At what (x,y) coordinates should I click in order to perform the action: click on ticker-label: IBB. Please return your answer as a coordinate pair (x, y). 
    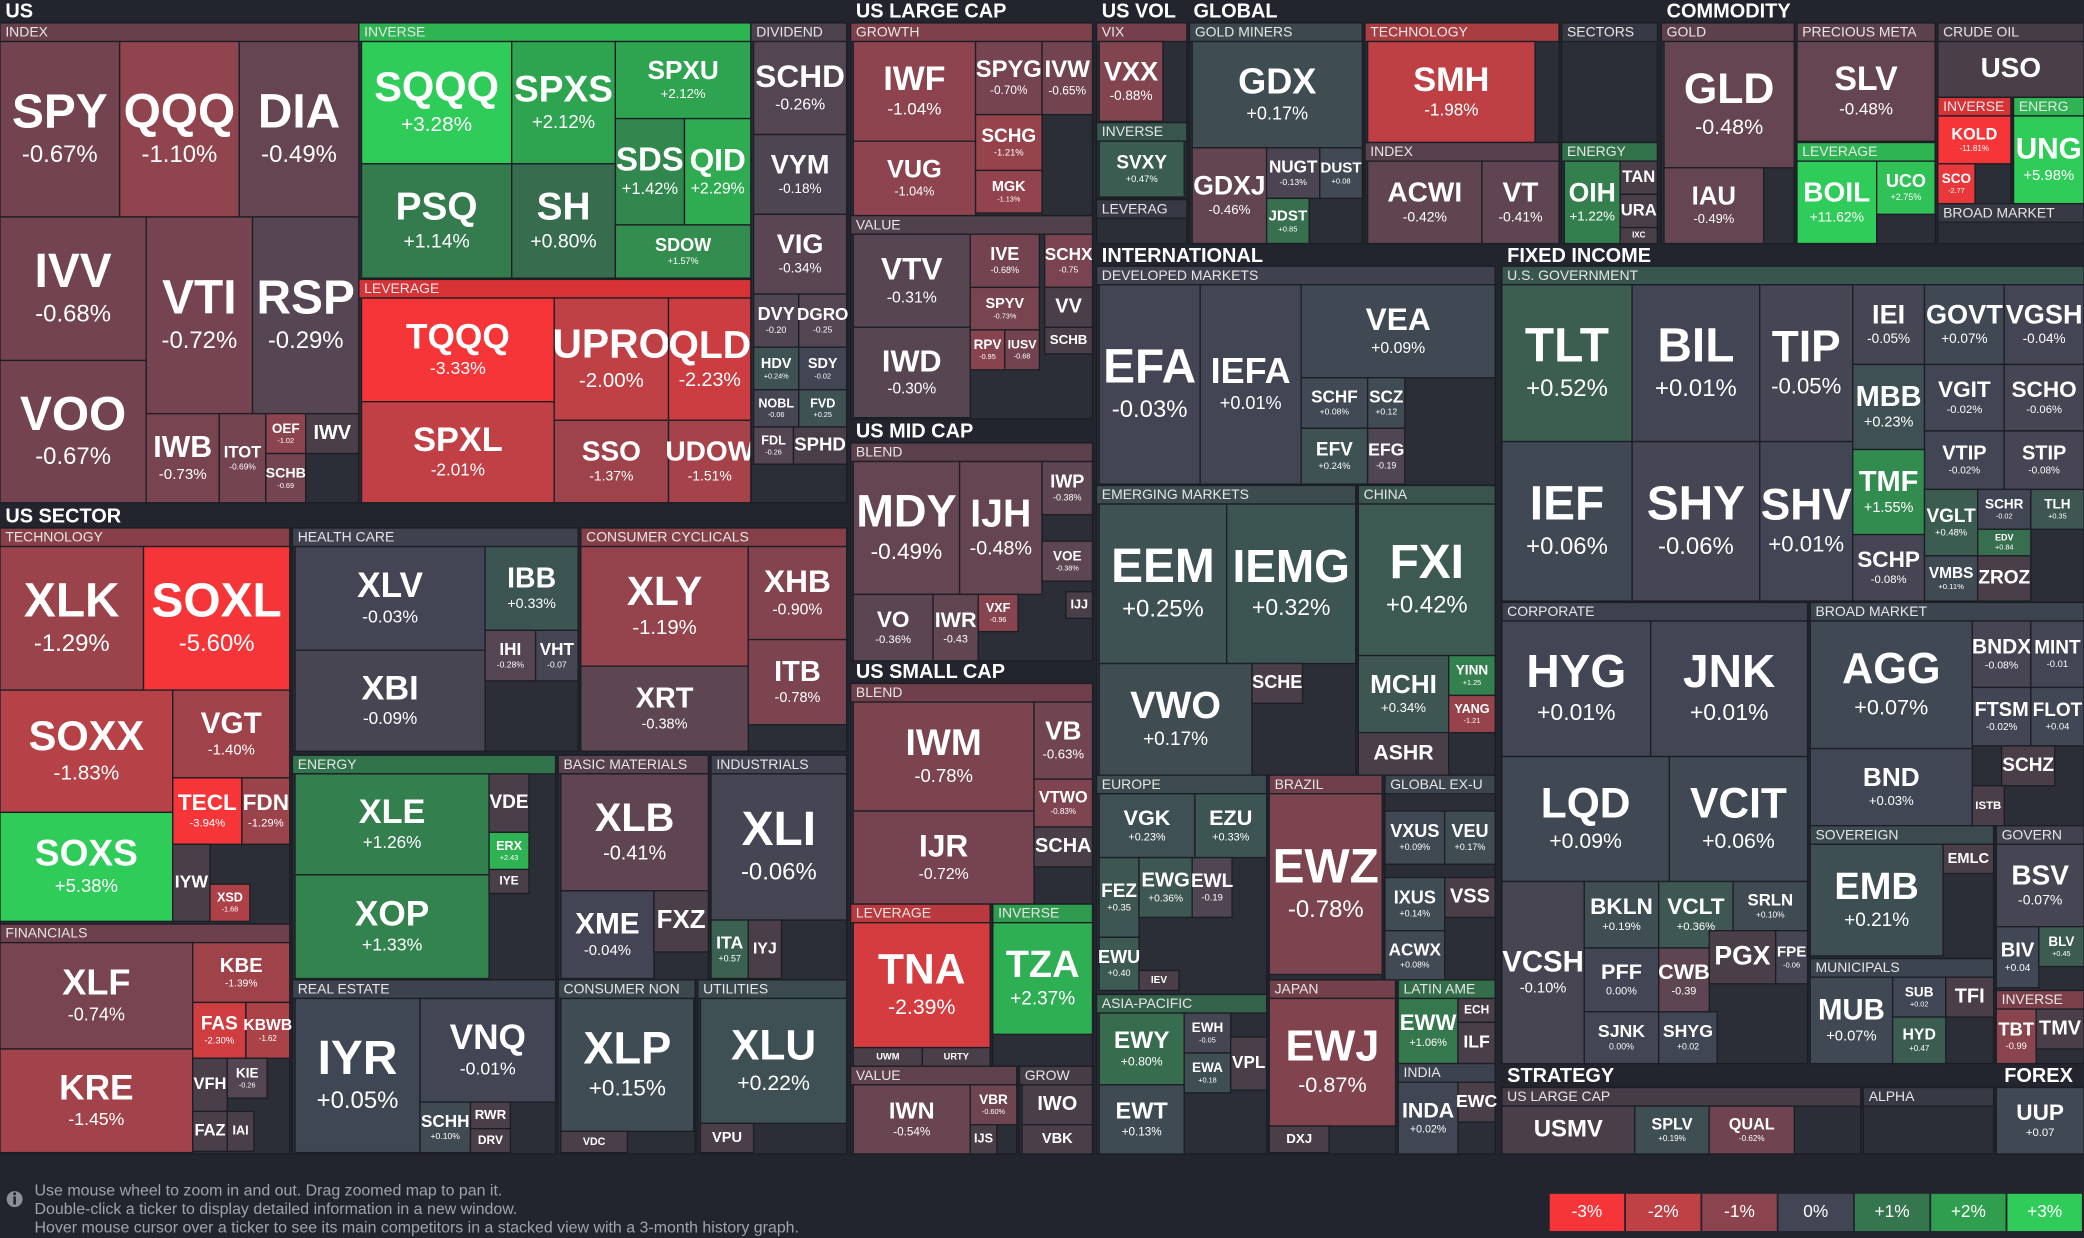
    Looking at the image, I should click on (531, 578).